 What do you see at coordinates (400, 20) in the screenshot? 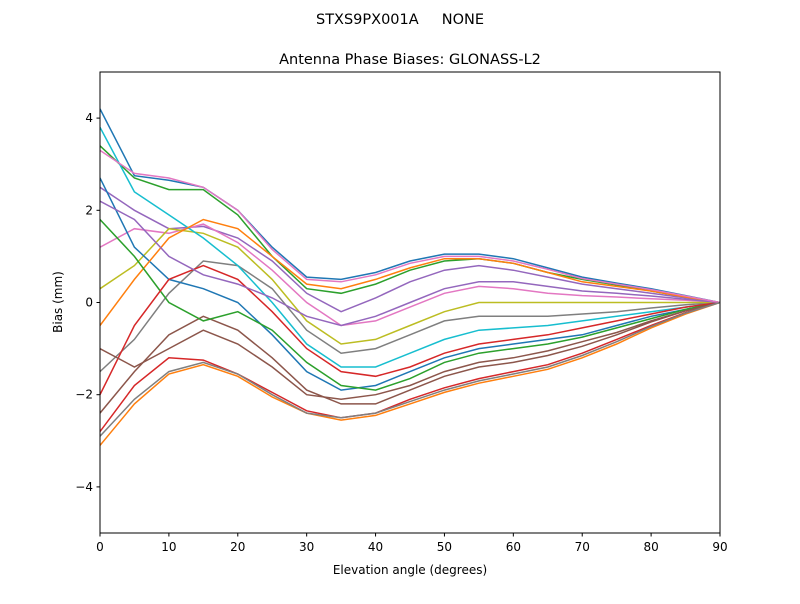
I see `figure-suptitle: STXS9PX001A NONE` at bounding box center [400, 20].